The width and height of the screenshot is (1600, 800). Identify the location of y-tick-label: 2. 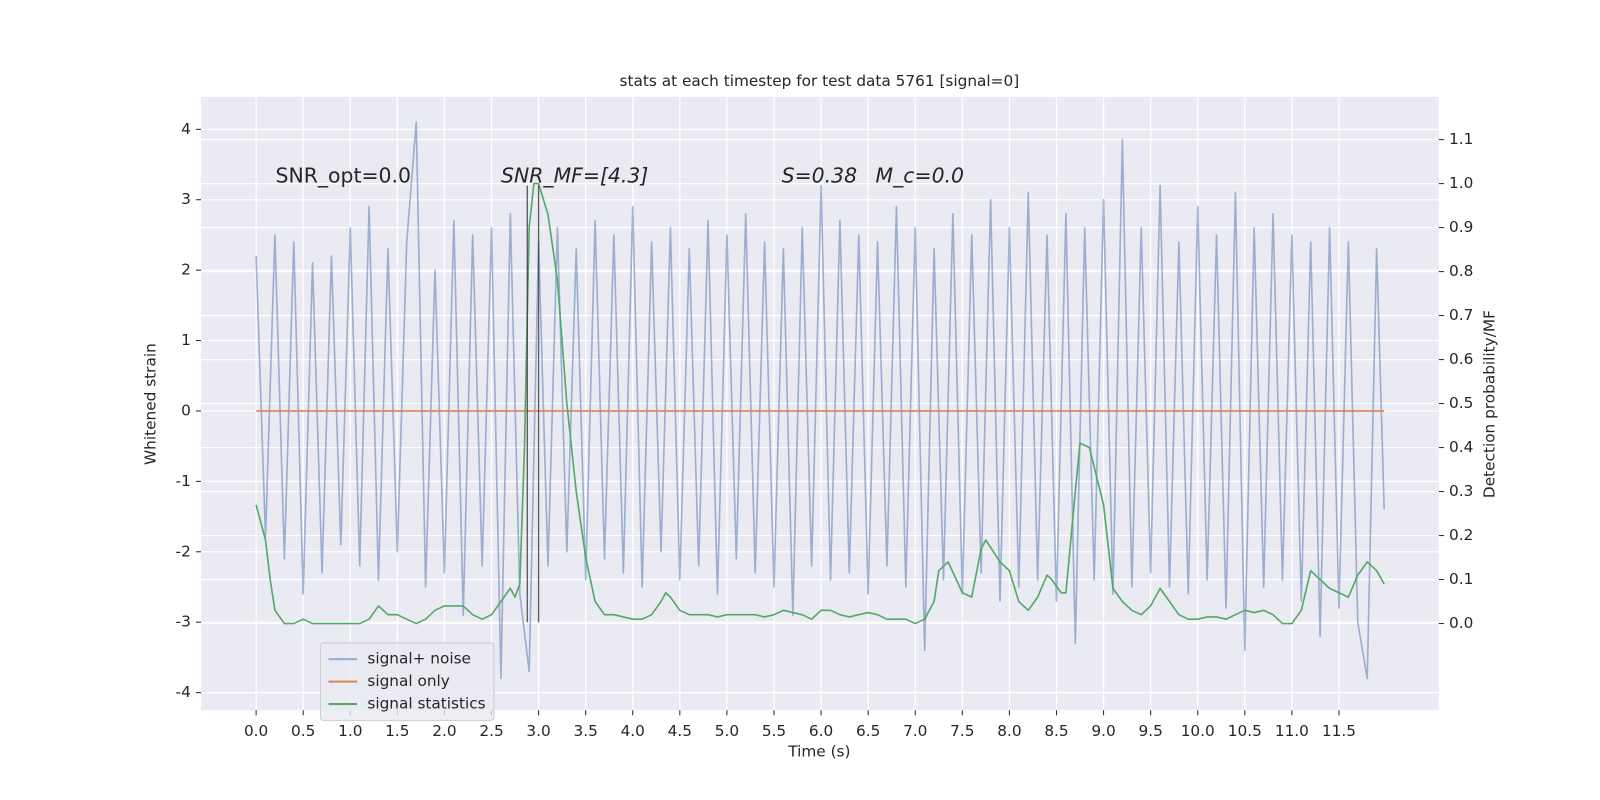
(186, 270).